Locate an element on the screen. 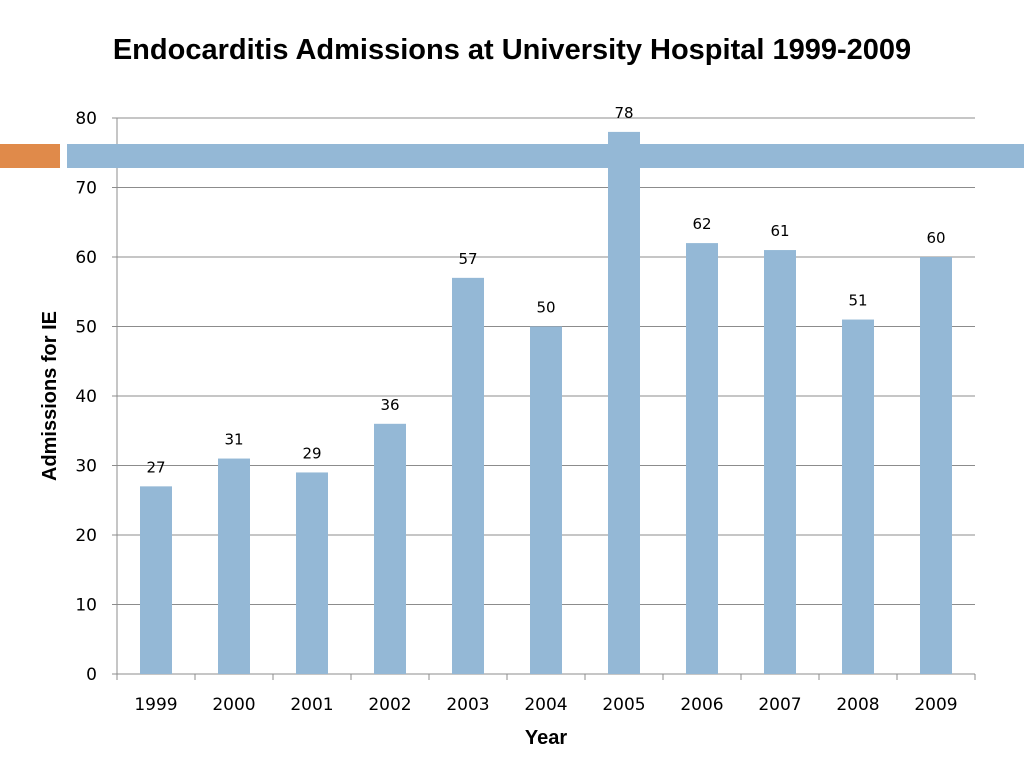 The width and height of the screenshot is (1024, 768). x-tick-label-2005: 2005 is located at coordinates (623, 705).